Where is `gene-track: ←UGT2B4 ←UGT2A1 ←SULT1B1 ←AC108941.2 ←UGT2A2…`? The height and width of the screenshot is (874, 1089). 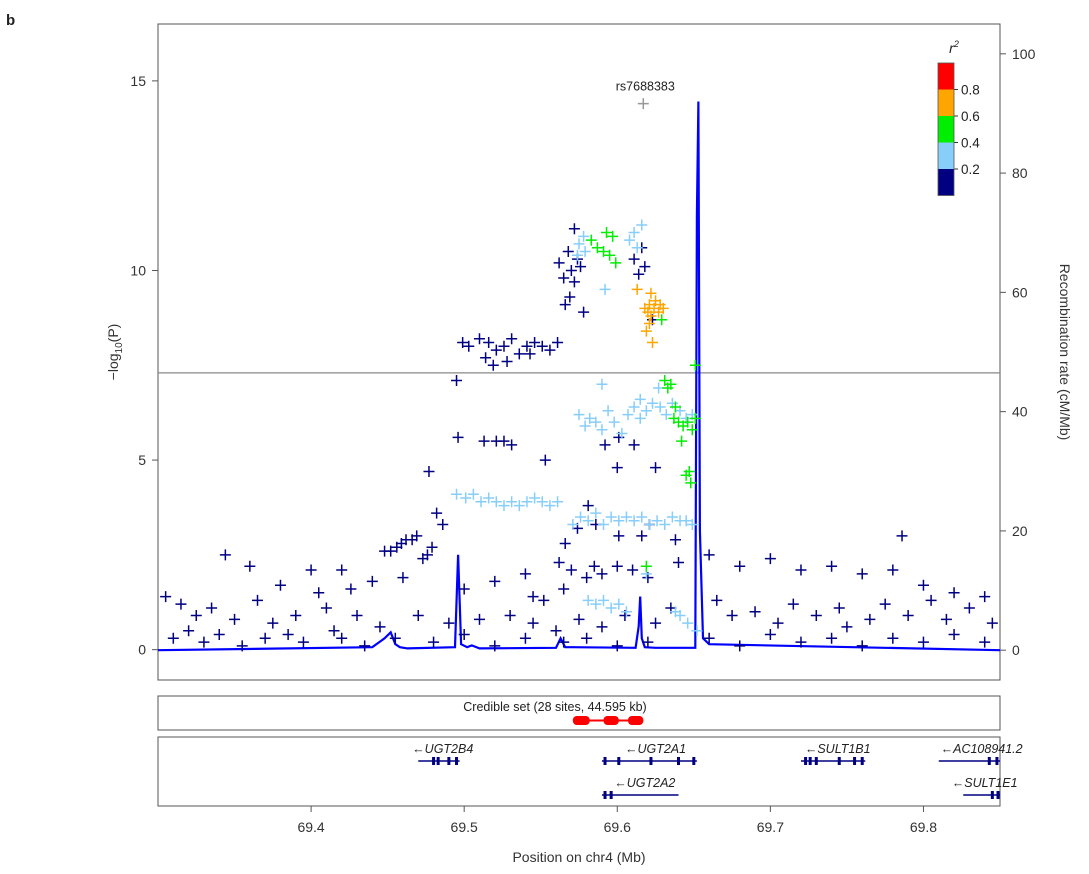 gene-track: ←UGT2B4 ←UGT2A1 ←SULT1B1 ←AC108941.2 ←UGT2A2… is located at coordinates (590, 771).